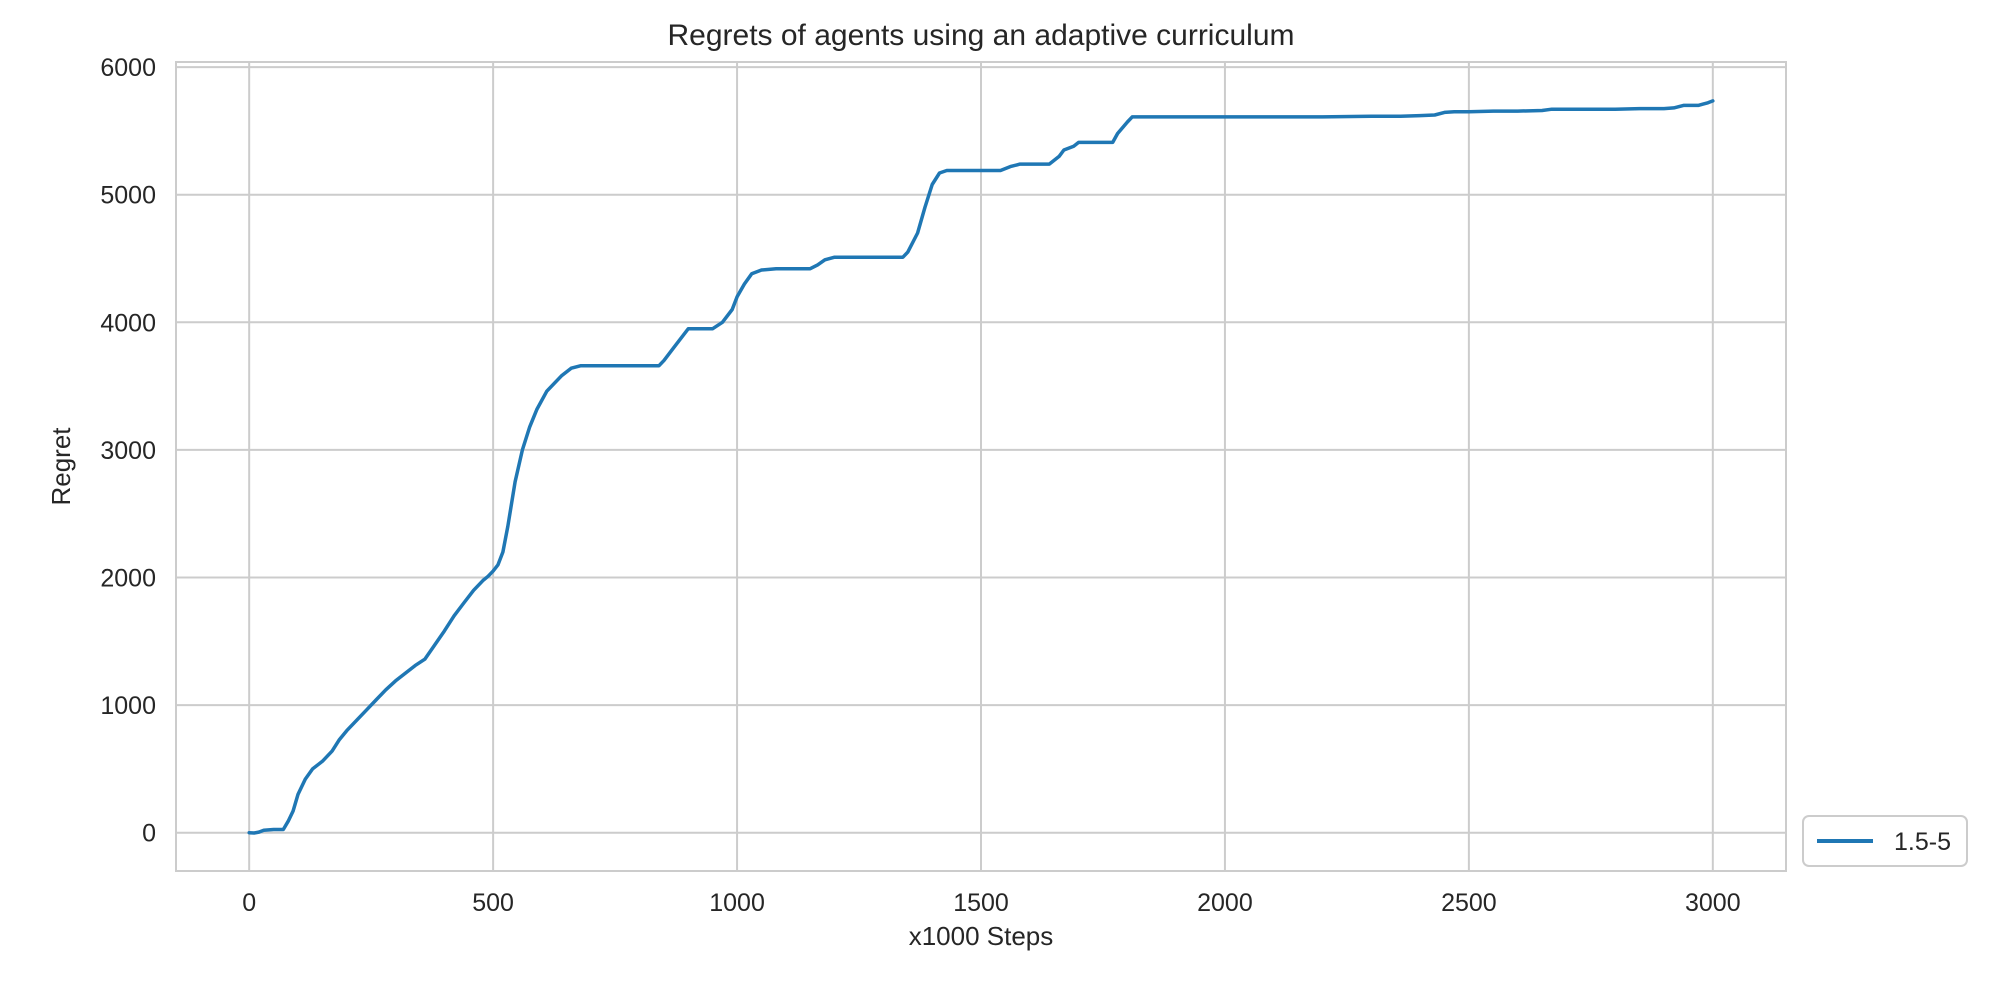 The height and width of the screenshot is (1000, 2000). I want to click on y-tick-label: 0, so click(149, 834).